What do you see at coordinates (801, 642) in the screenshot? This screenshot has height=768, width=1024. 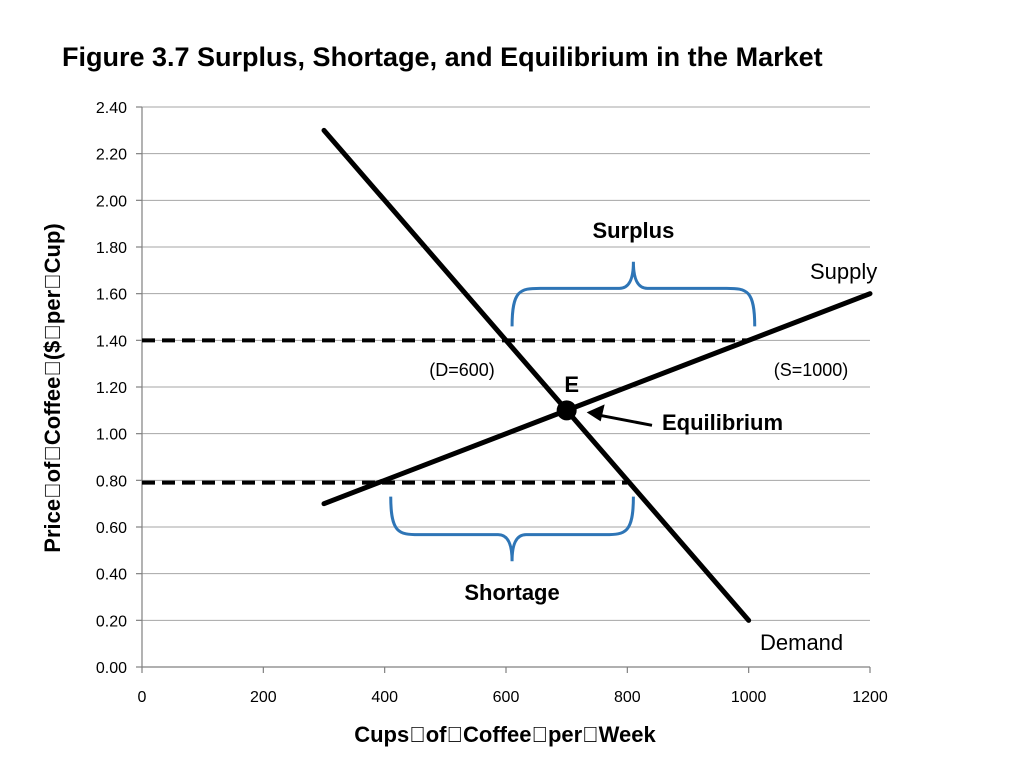 I see `demand-curve-label: Demand` at bounding box center [801, 642].